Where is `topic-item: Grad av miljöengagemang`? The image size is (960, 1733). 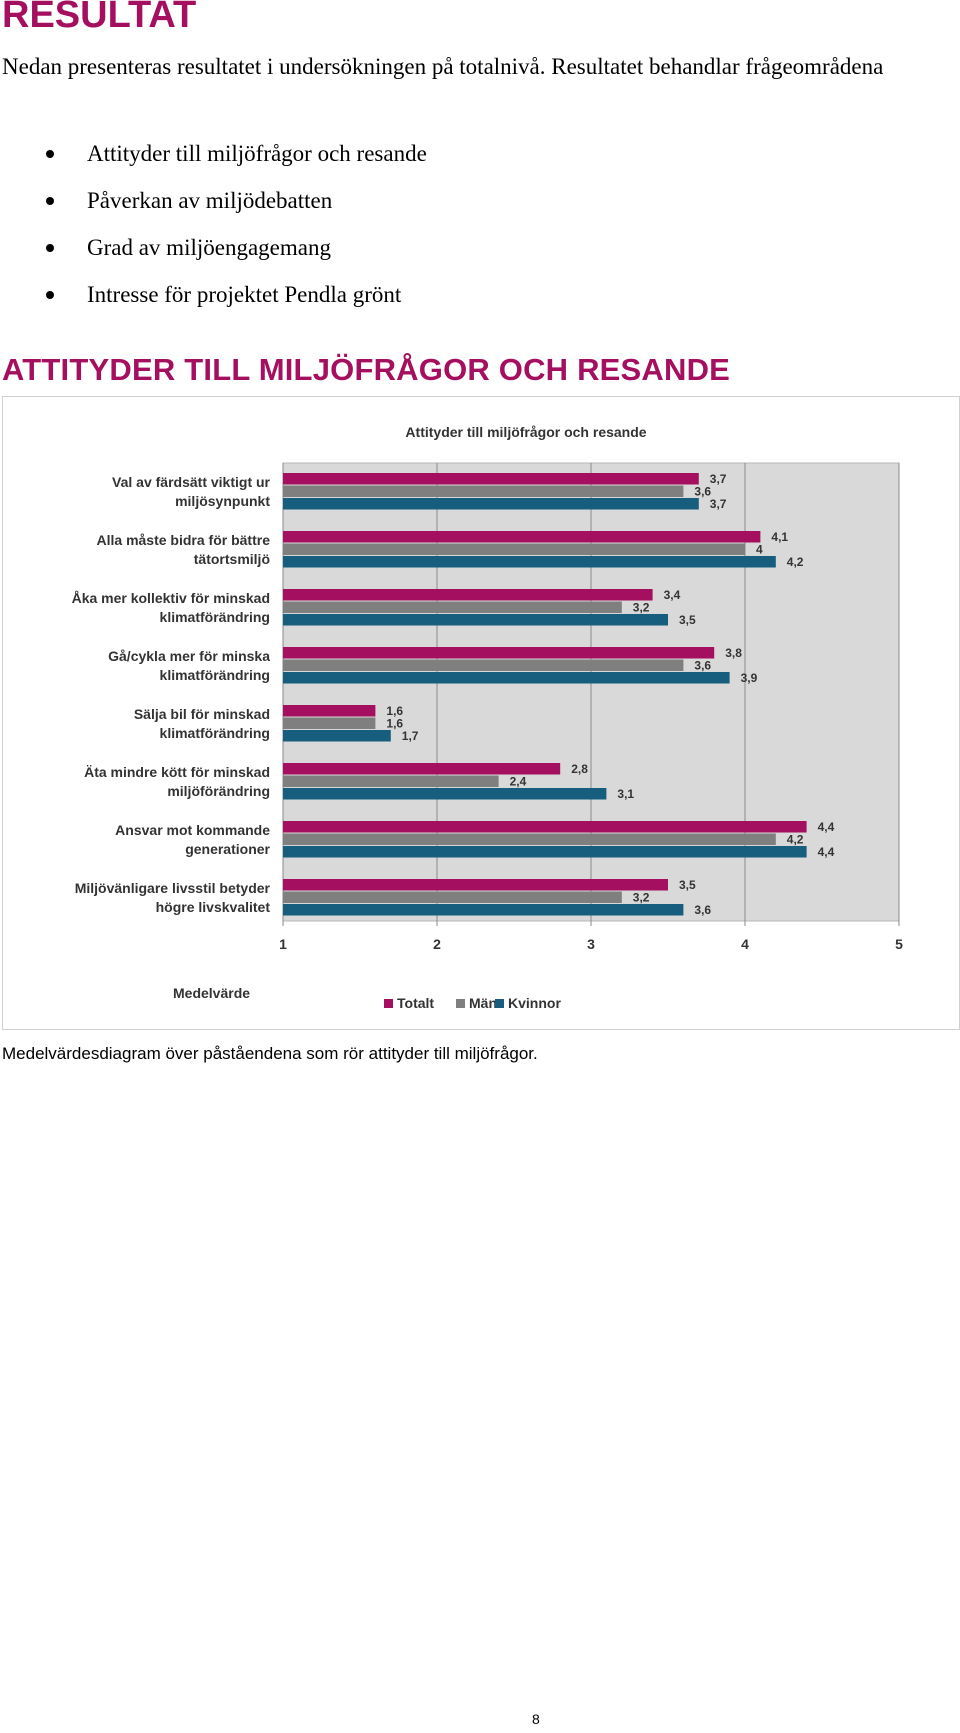
topic-item: Grad av miljöengagemang is located at coordinates (213, 247).